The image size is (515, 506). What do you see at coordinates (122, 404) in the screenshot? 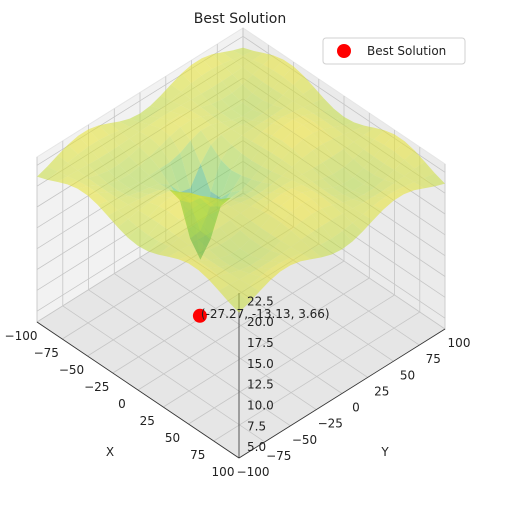
I see `x-tick-label: 0` at bounding box center [122, 404].